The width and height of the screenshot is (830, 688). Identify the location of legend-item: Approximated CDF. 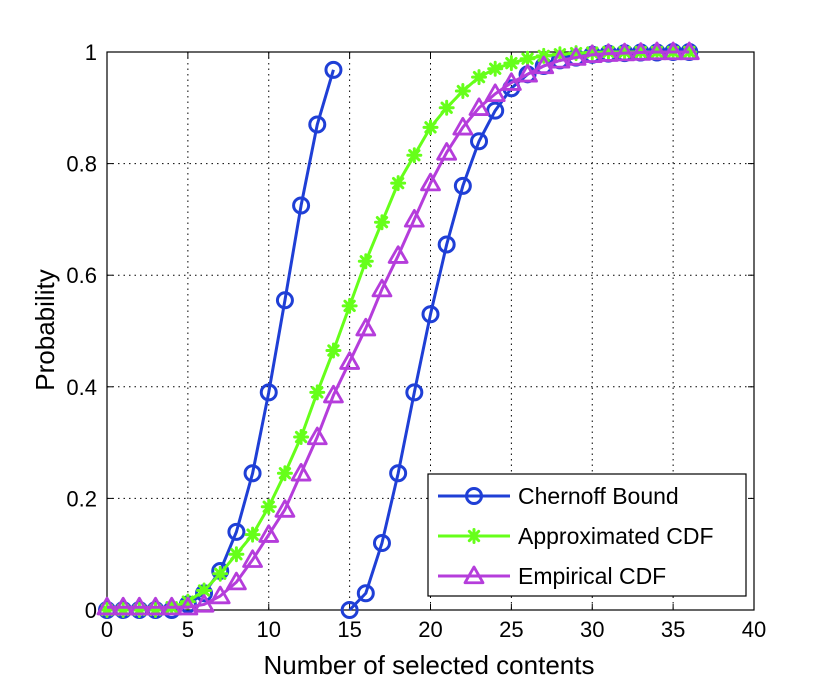
(576, 536).